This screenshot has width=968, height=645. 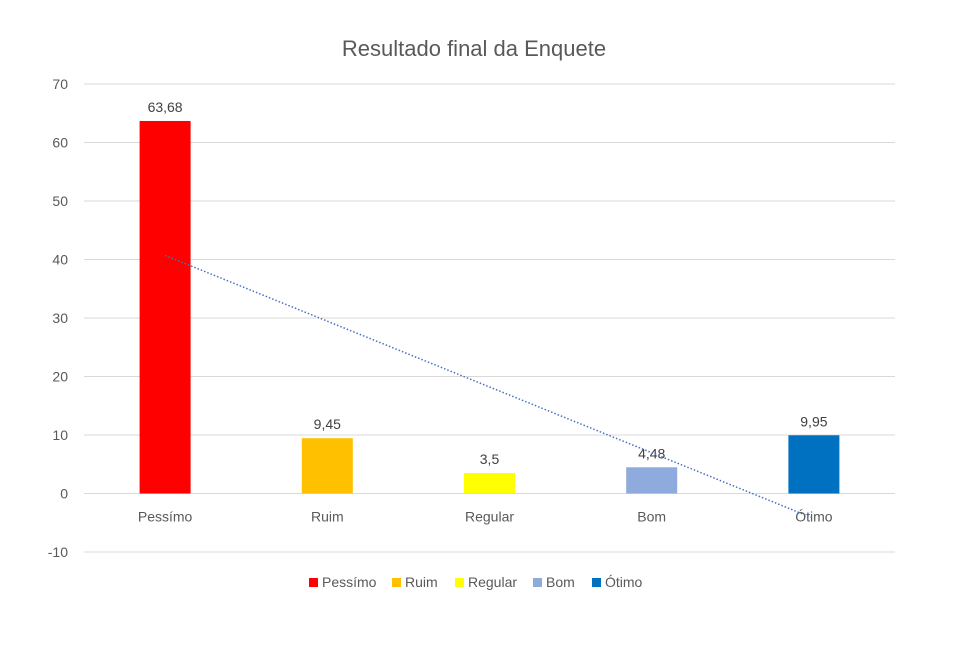 What do you see at coordinates (651, 517) in the screenshot?
I see `x-tick-label: Bom` at bounding box center [651, 517].